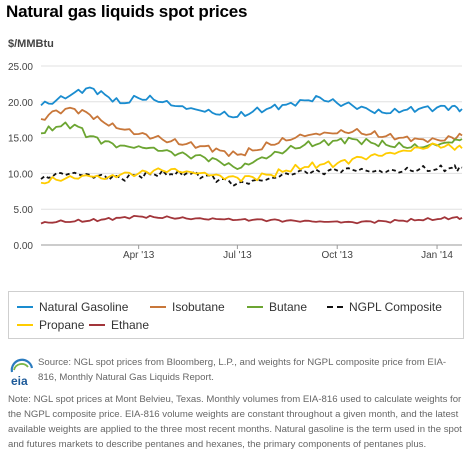 Image resolution: width=472 pixels, height=471 pixels. What do you see at coordinates (158, 306) in the screenshot?
I see `legend-swatch-isobutane` at bounding box center [158, 306].